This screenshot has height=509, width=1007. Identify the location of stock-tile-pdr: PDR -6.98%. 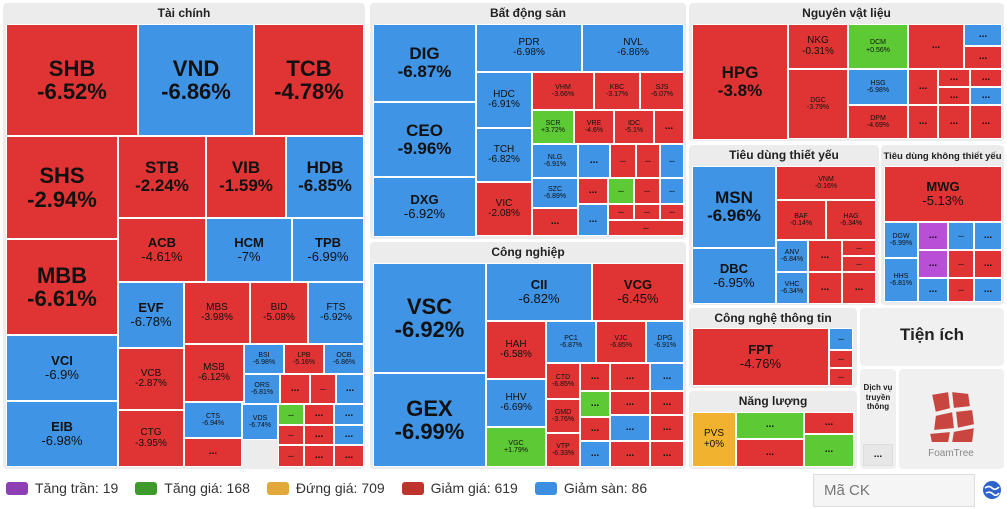
(529, 48).